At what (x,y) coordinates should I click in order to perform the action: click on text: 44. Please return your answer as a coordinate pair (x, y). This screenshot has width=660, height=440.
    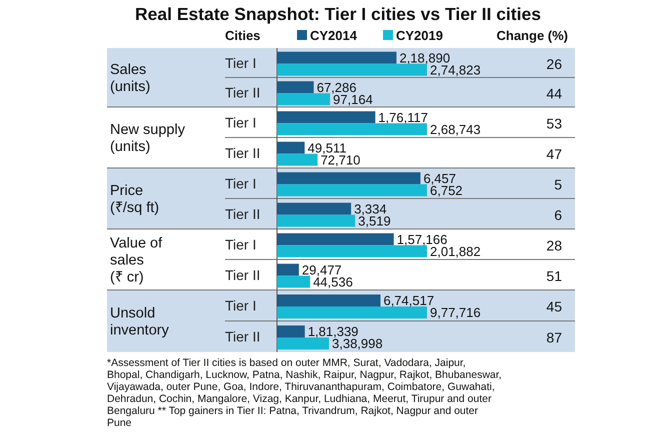
    Looking at the image, I should click on (554, 93).